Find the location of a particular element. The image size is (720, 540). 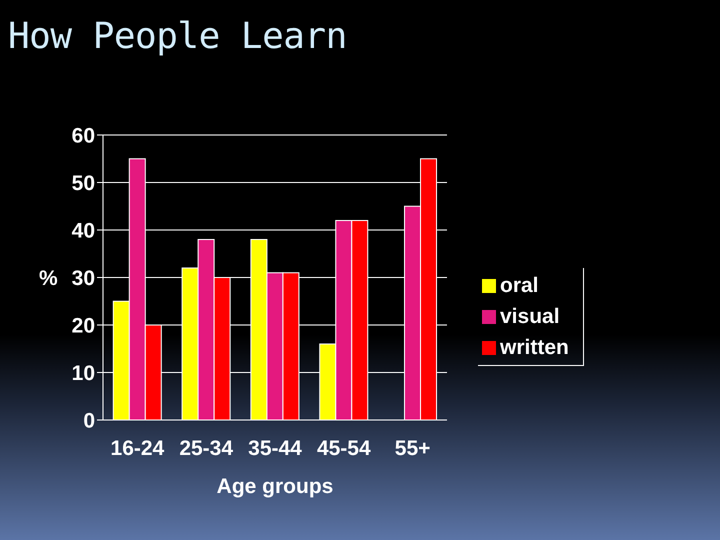

legend-label: oral is located at coordinates (519, 285).